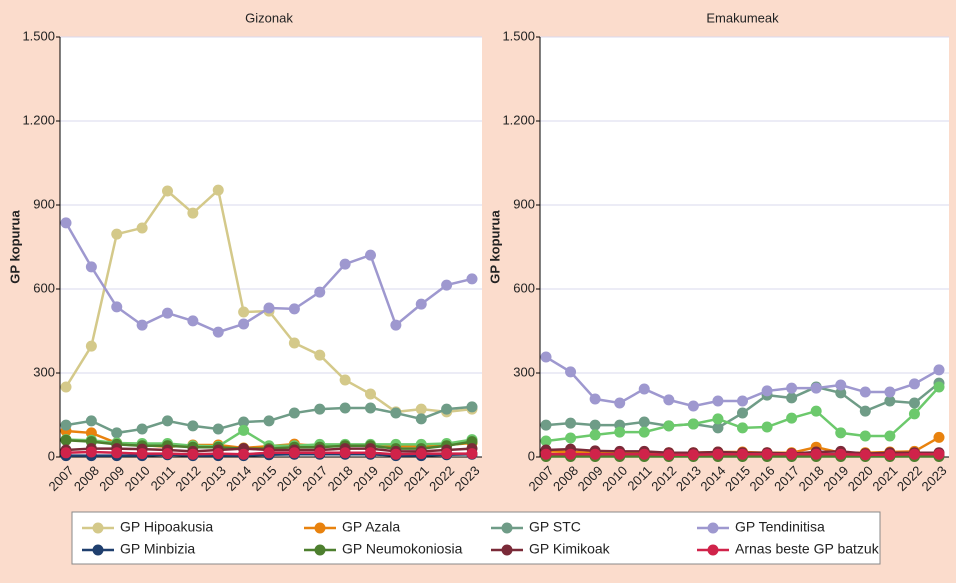 Image resolution: width=956 pixels, height=583 pixels. Describe the element at coordinates (570, 549) in the screenshot. I see `legend-label: GP Kimikoak` at that location.